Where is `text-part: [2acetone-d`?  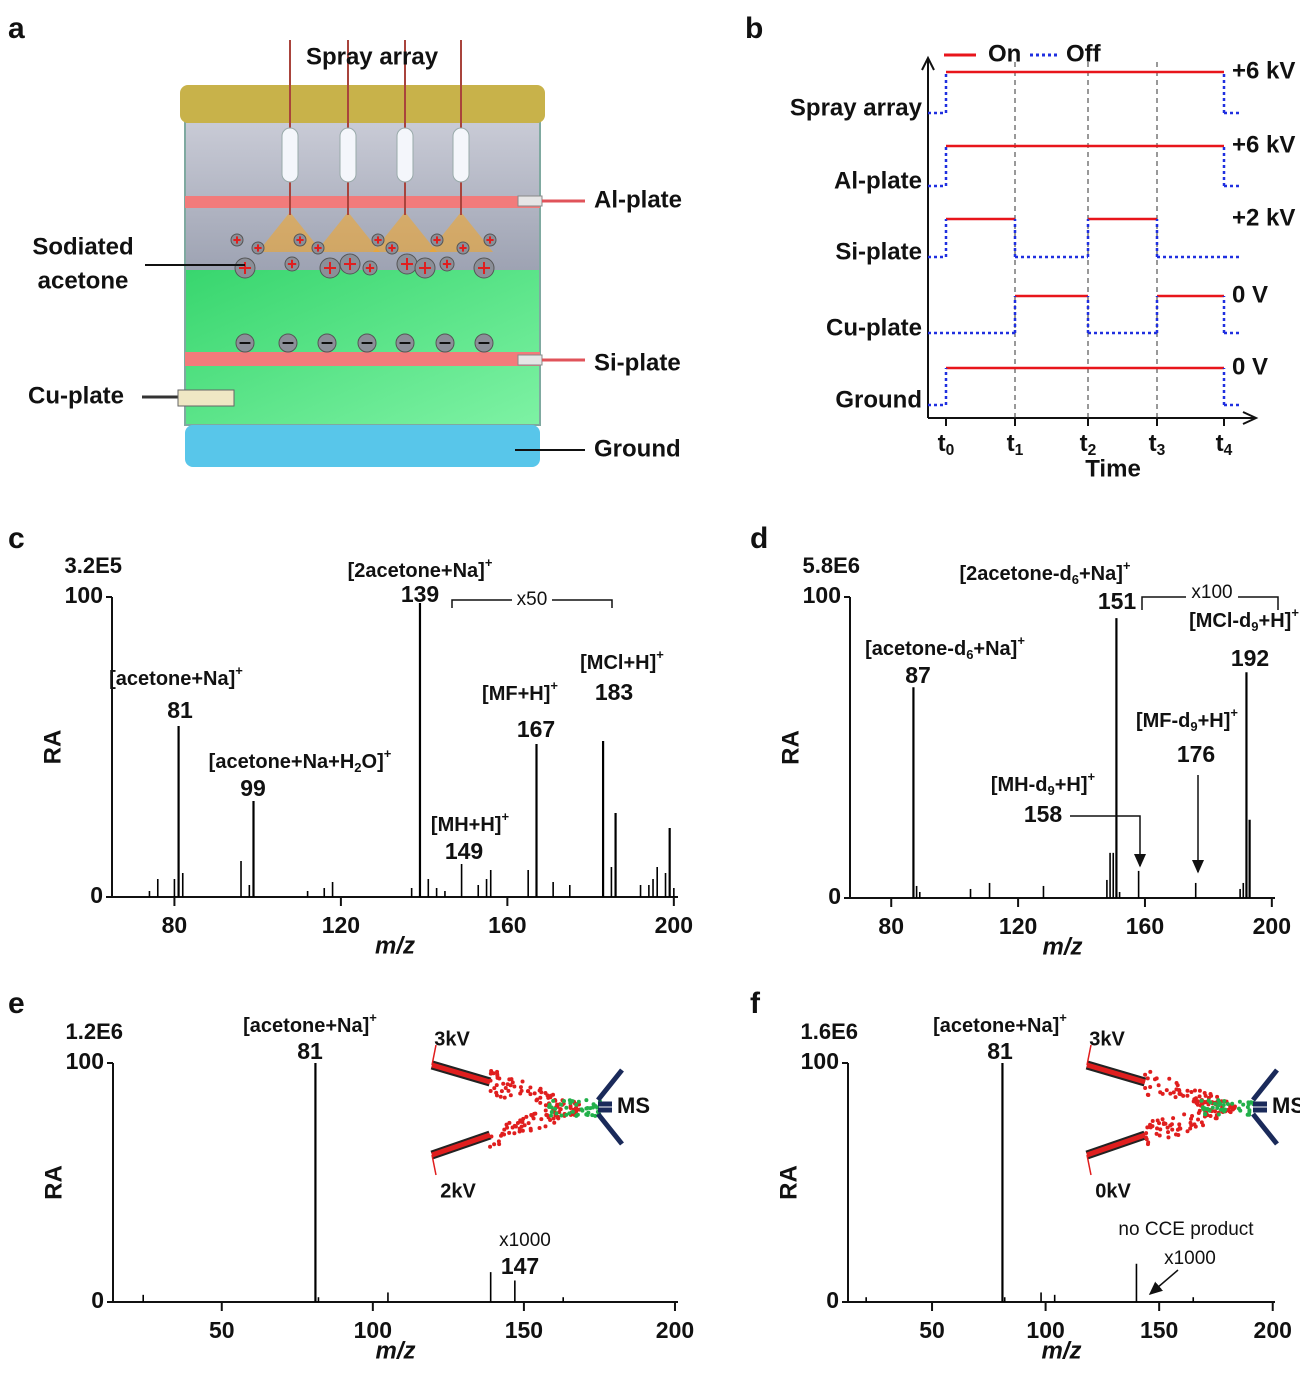
text-part: [2acetone-d is located at coordinates (1016, 574).